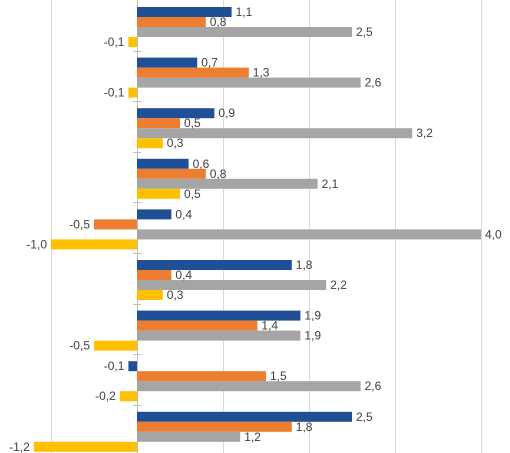 The height and width of the screenshot is (453, 510). What do you see at coordinates (244, 12) in the screenshot?
I see `data-label: 1,1` at bounding box center [244, 12].